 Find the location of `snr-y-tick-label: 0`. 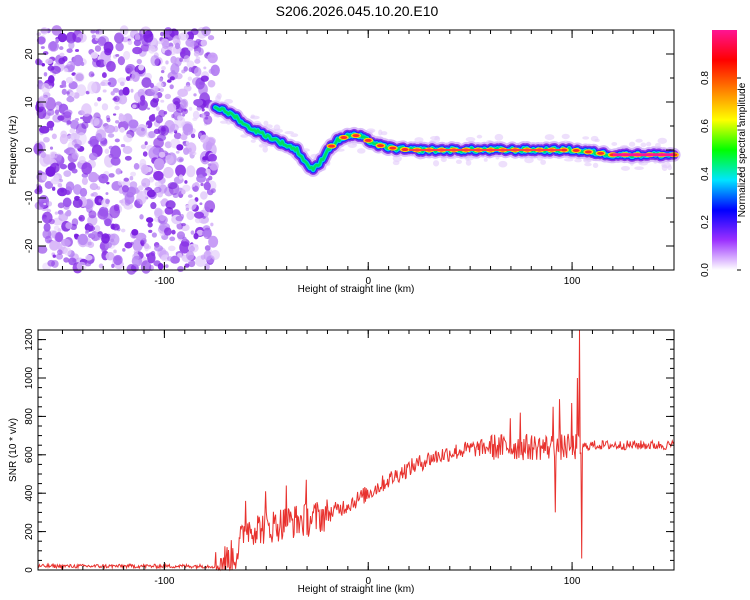

snr-y-tick-label: 0 is located at coordinates (29, 570).